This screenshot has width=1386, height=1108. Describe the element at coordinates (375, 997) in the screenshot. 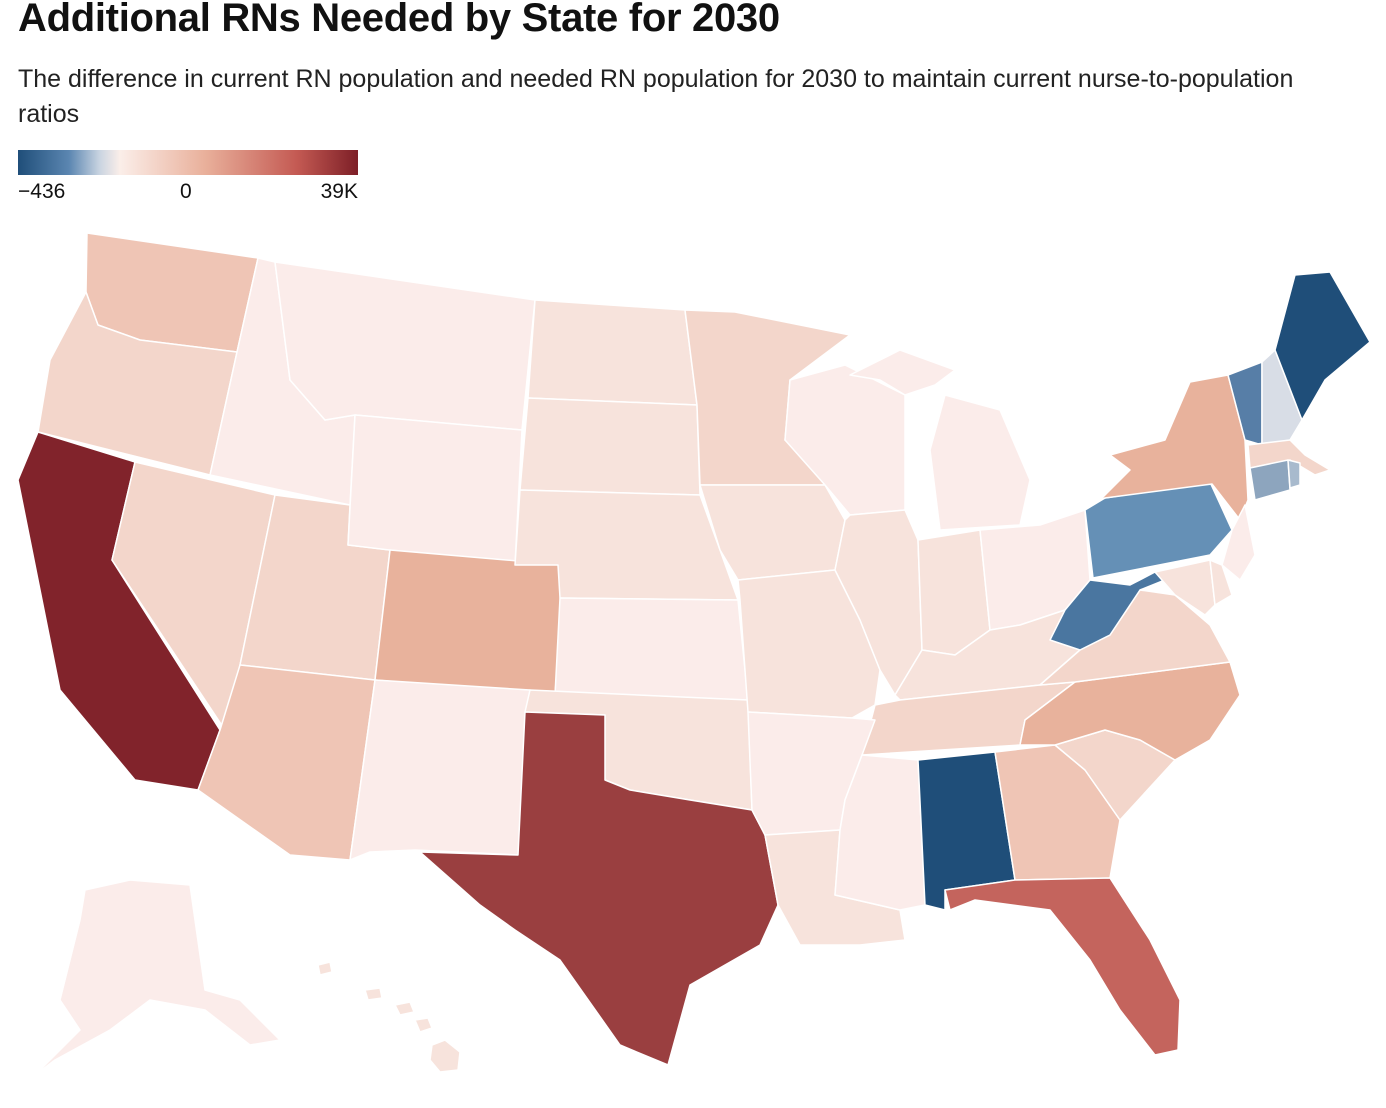

I see `state-hawaii-islands` at that location.